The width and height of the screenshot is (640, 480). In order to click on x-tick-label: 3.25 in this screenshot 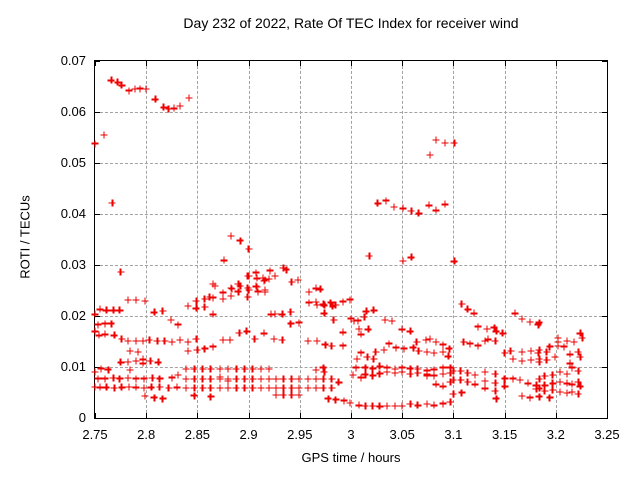, I will do `click(607, 434)`.